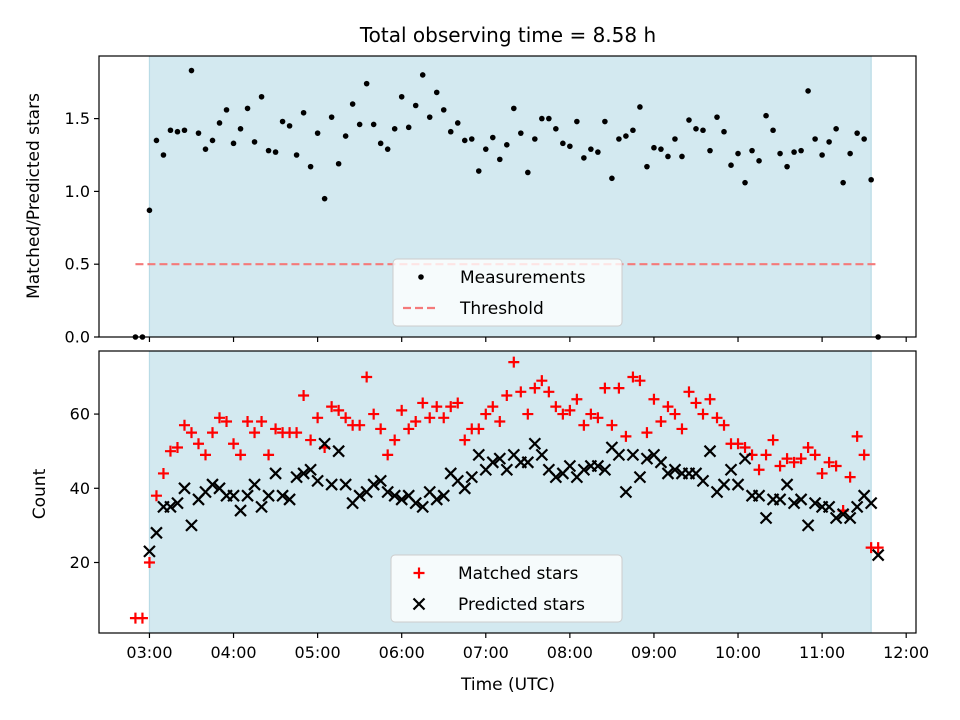 This screenshot has width=960, height=720. Describe the element at coordinates (77, 191) in the screenshot. I see `top-y-tick-label: 1.0` at that location.